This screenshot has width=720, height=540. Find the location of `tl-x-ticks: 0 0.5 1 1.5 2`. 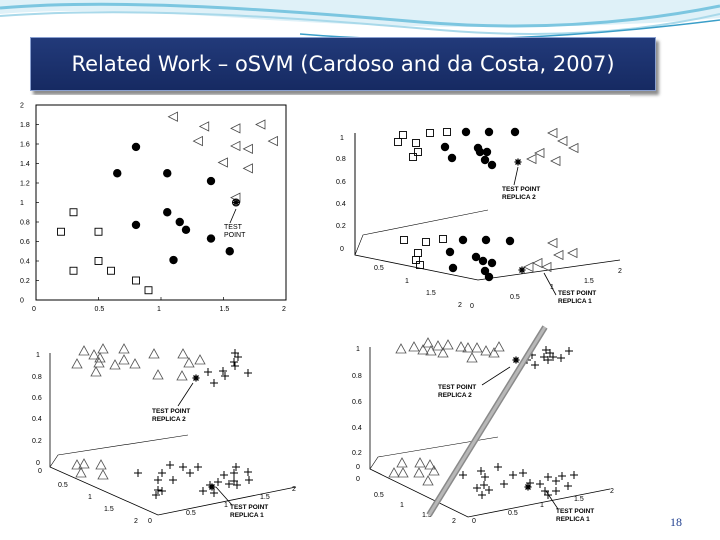

tl-x-ticks: 0 0.5 1 1.5 2 is located at coordinates (159, 305).